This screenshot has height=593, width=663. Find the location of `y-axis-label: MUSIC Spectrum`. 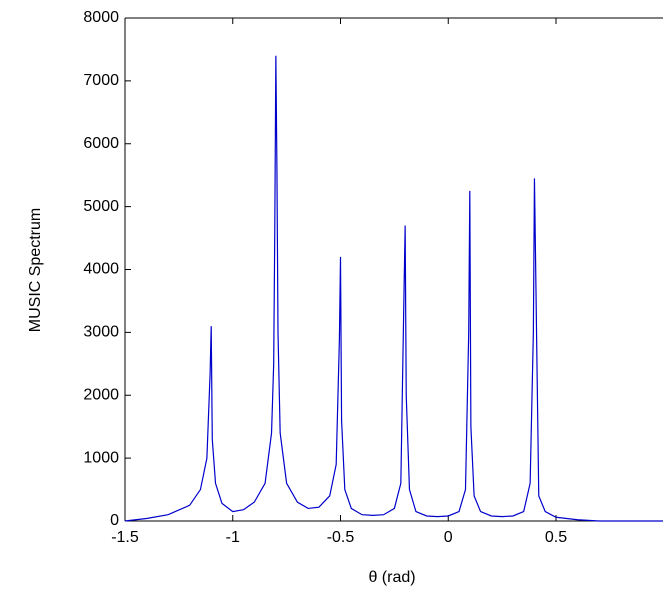

y-axis-label: MUSIC Spectrum is located at coordinates (35, 270).